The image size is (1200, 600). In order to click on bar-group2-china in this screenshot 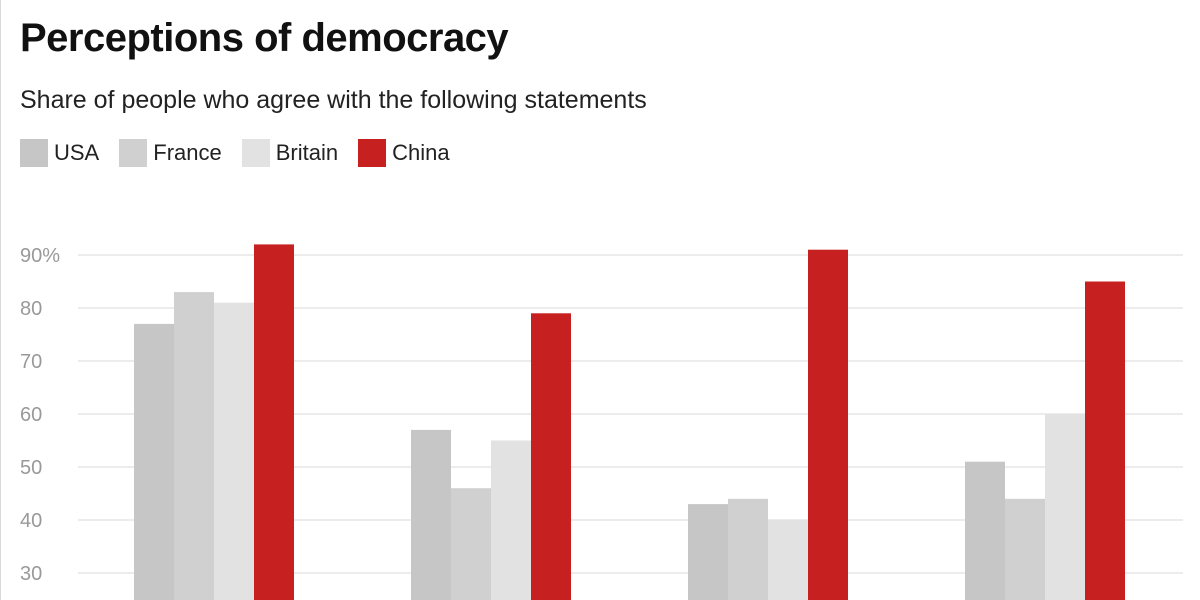, I will do `click(551, 456)`.